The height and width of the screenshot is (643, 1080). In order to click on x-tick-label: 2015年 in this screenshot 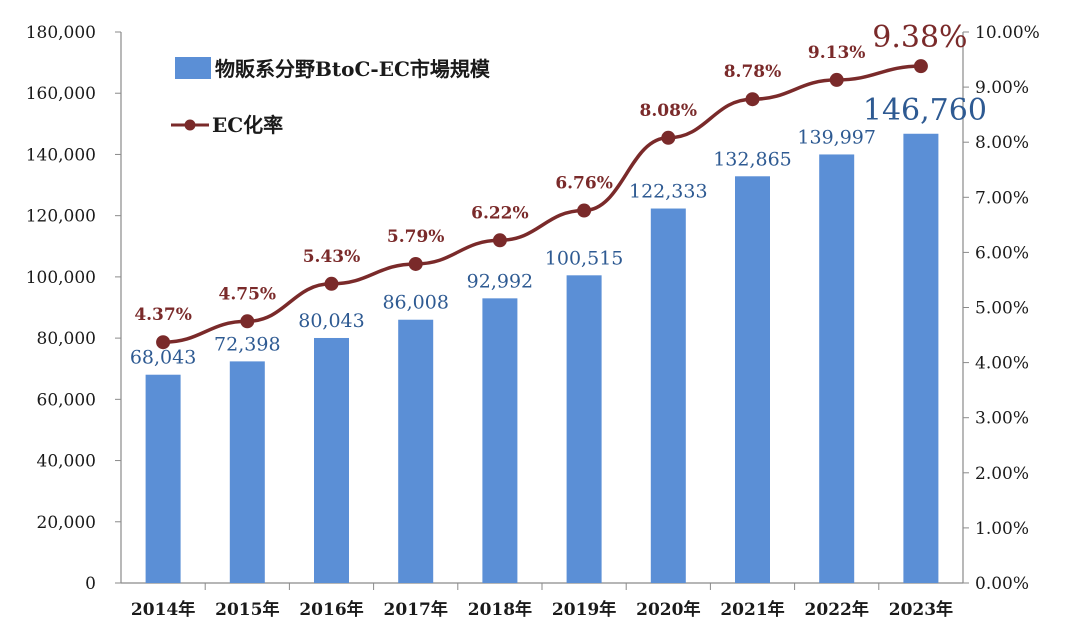, I will do `click(247, 609)`.